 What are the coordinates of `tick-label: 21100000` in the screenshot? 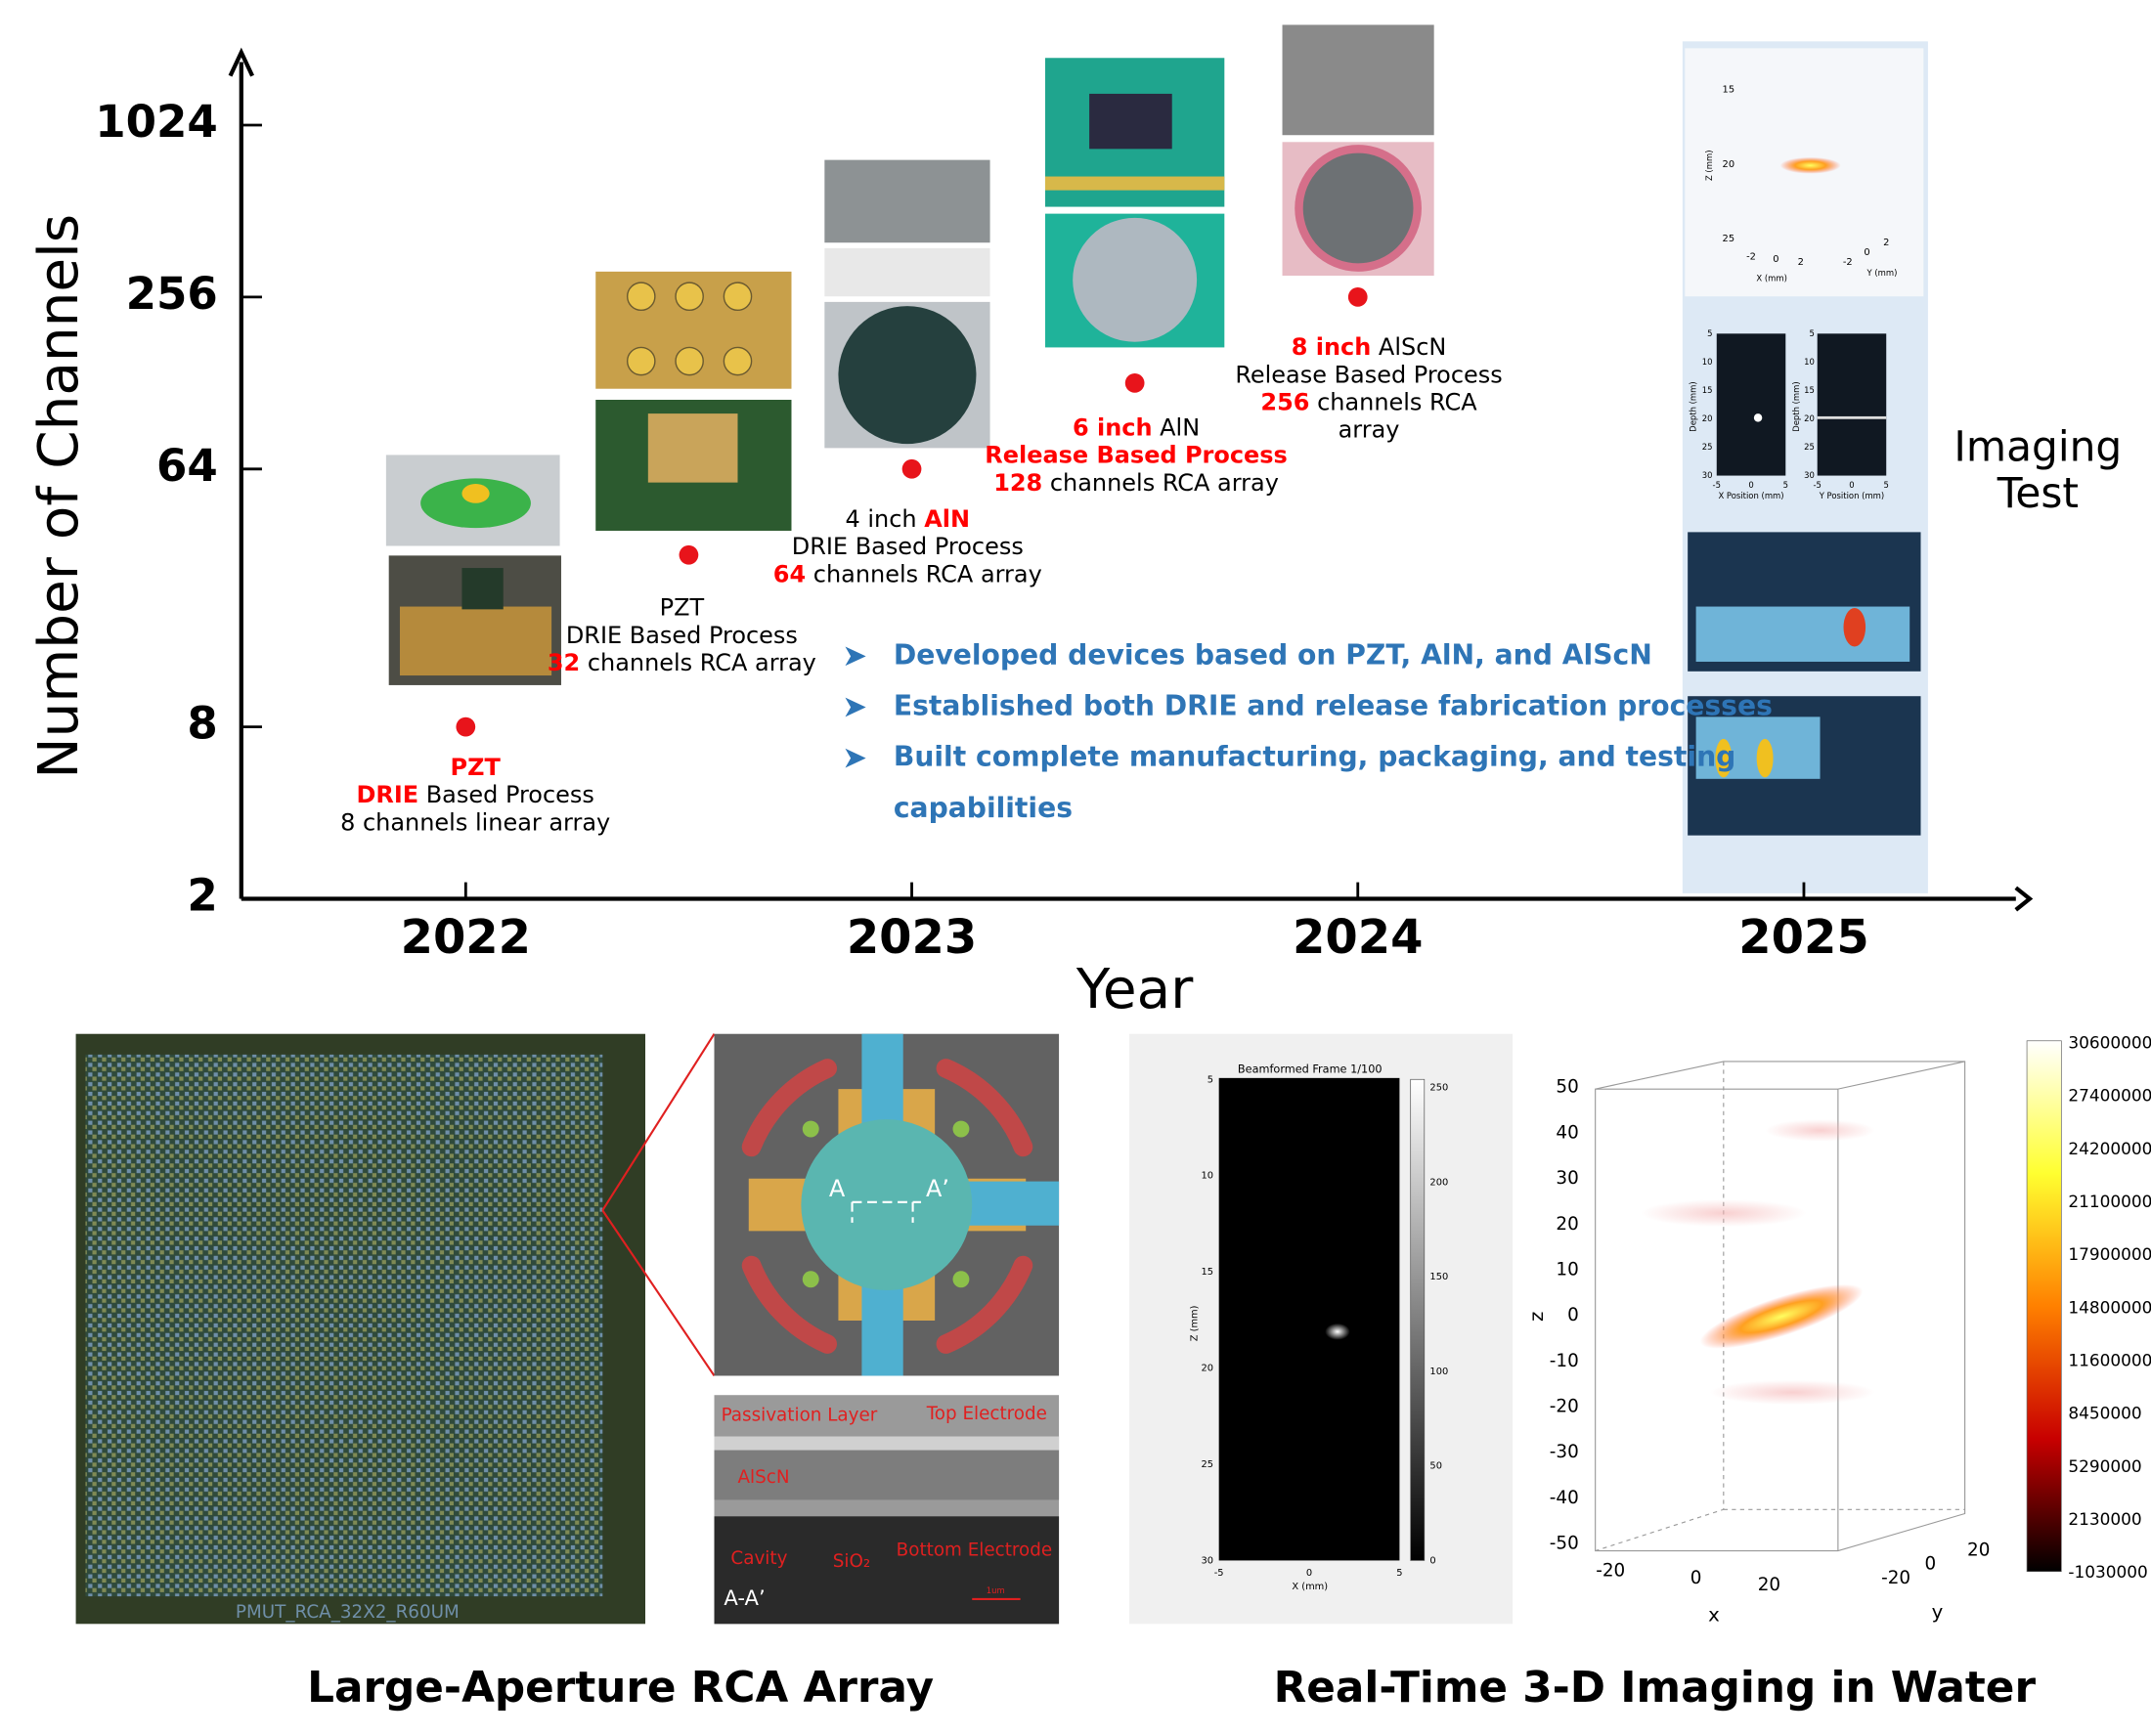 It's located at (2110, 1201).